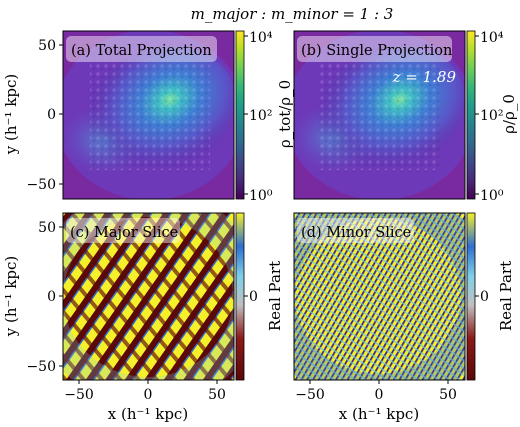 This screenshot has height=427, width=520. Describe the element at coordinates (124, 233) in the screenshot. I see `panel-c-label: (c) Major Slice` at that location.